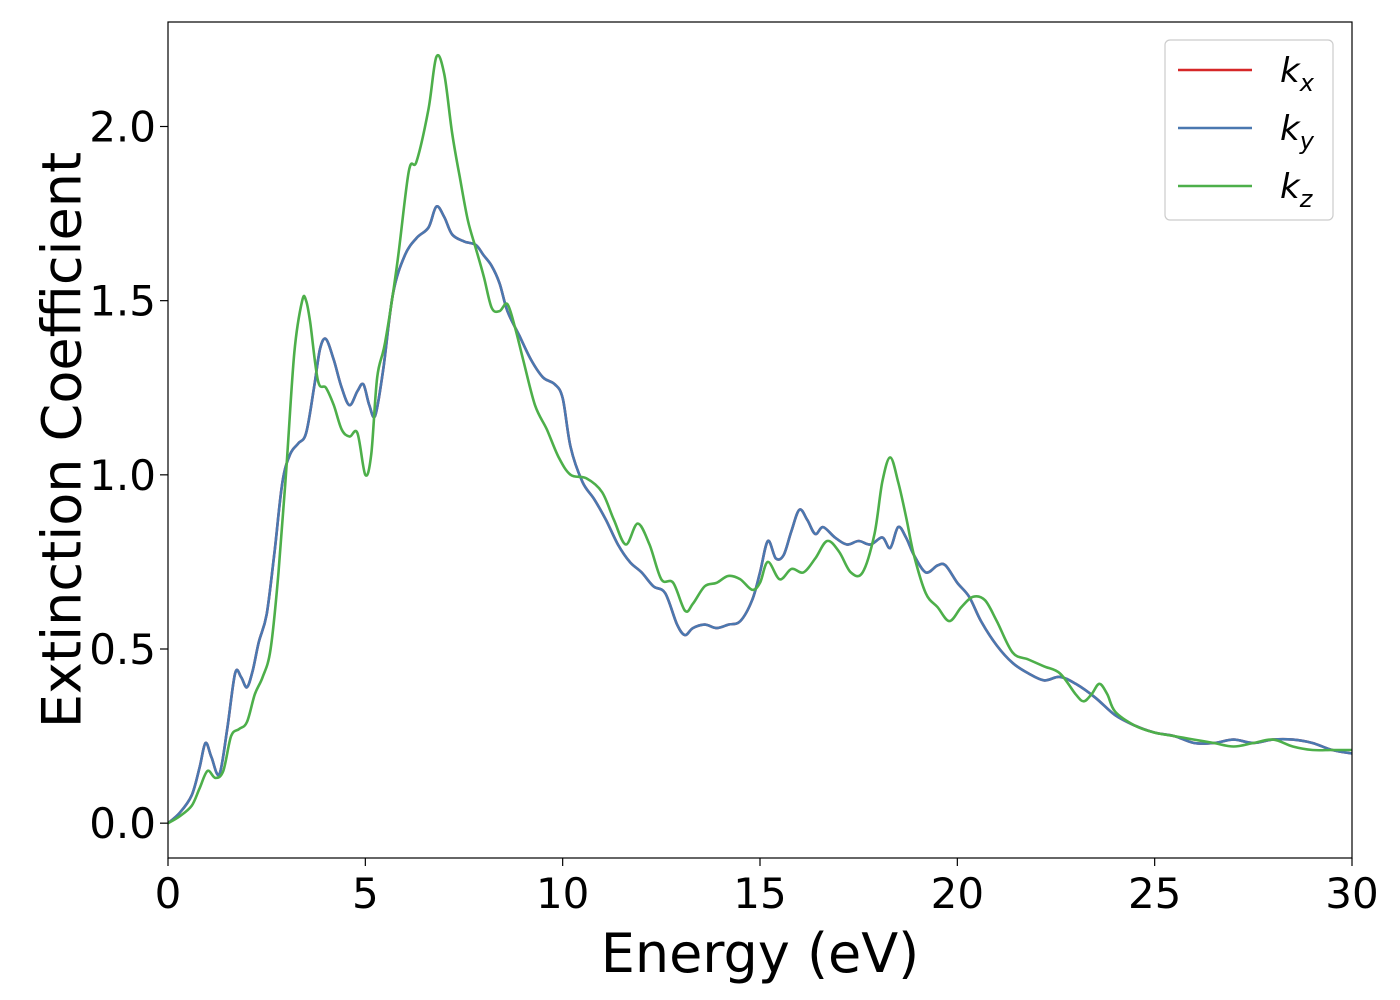 This screenshot has height=1000, width=1400. I want to click on legend-label-x: kx, so click(1297, 74).